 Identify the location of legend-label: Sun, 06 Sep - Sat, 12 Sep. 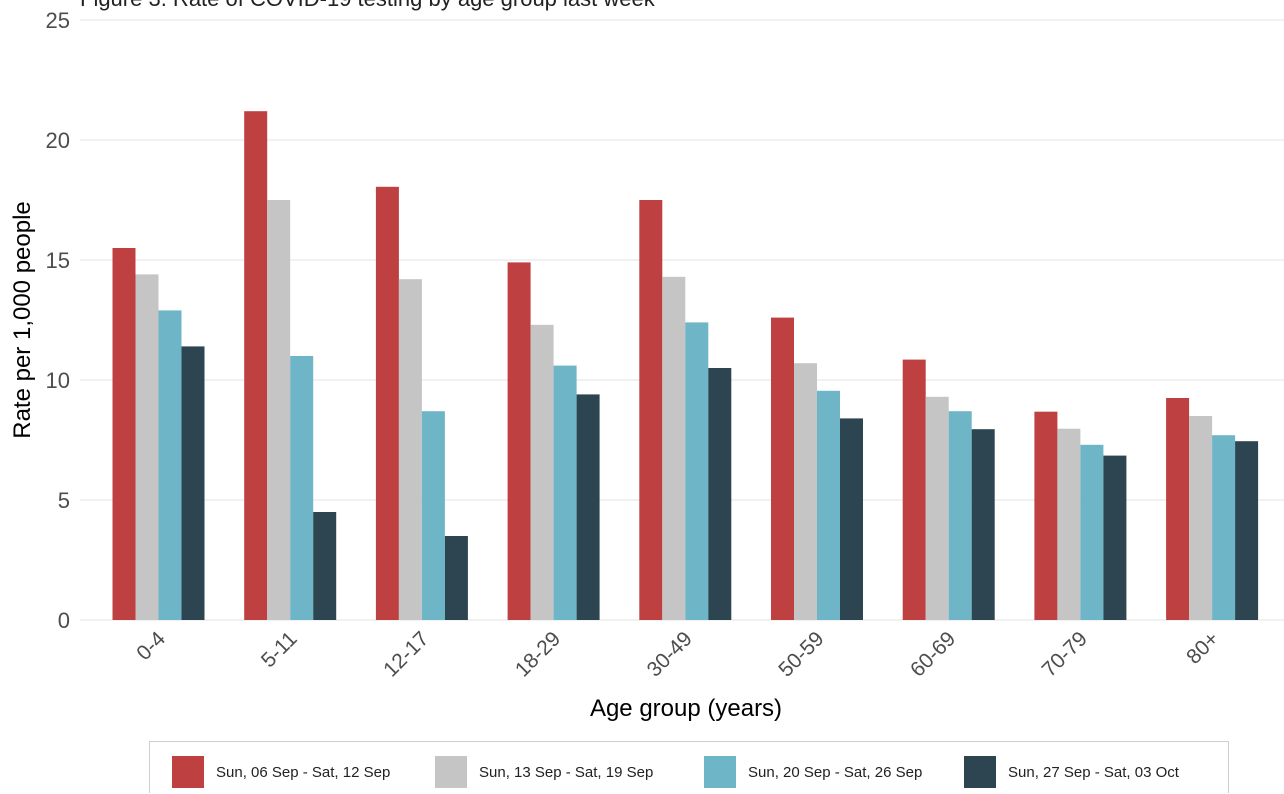
(303, 772).